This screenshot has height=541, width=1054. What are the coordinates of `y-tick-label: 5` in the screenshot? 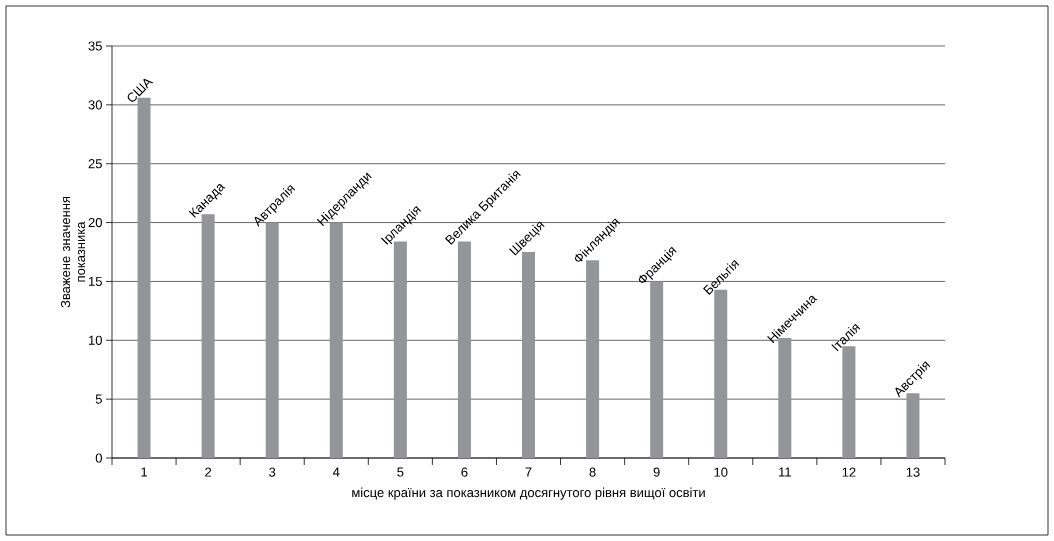 It's located at (98, 399).